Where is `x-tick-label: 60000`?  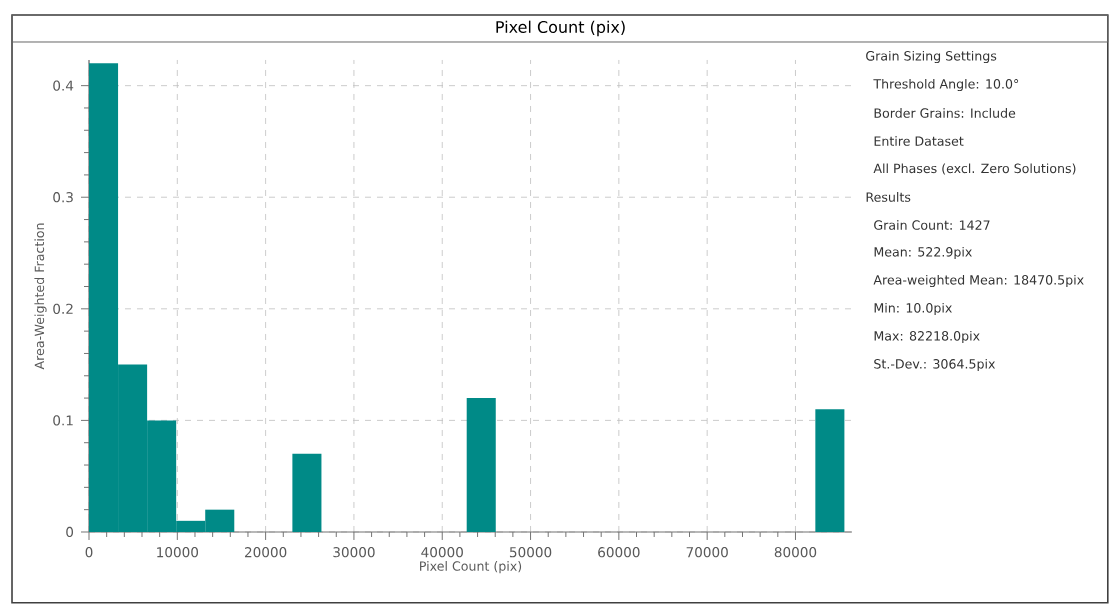 x-tick-label: 60000 is located at coordinates (619, 552).